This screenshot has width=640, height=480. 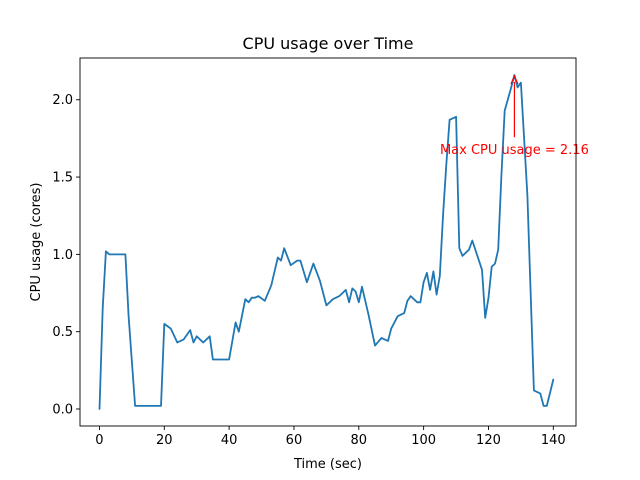 I want to click on y-axis-label: CPU usage (cores), so click(x=36, y=242).